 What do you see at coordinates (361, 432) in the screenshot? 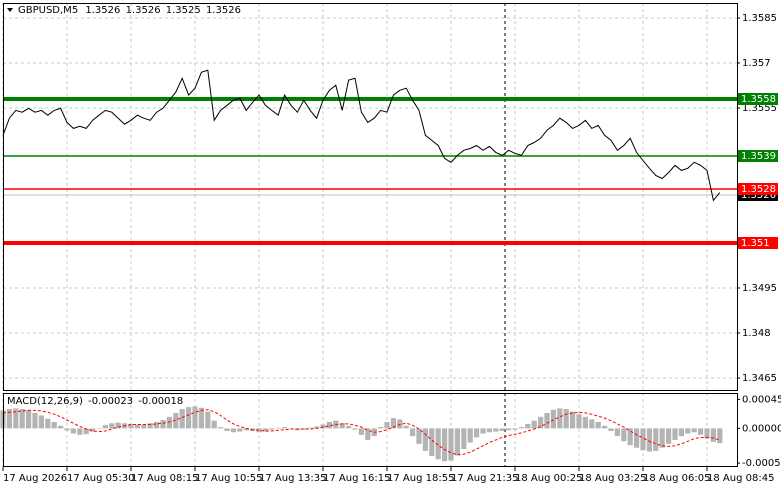
I see `signal-line` at bounding box center [361, 432].